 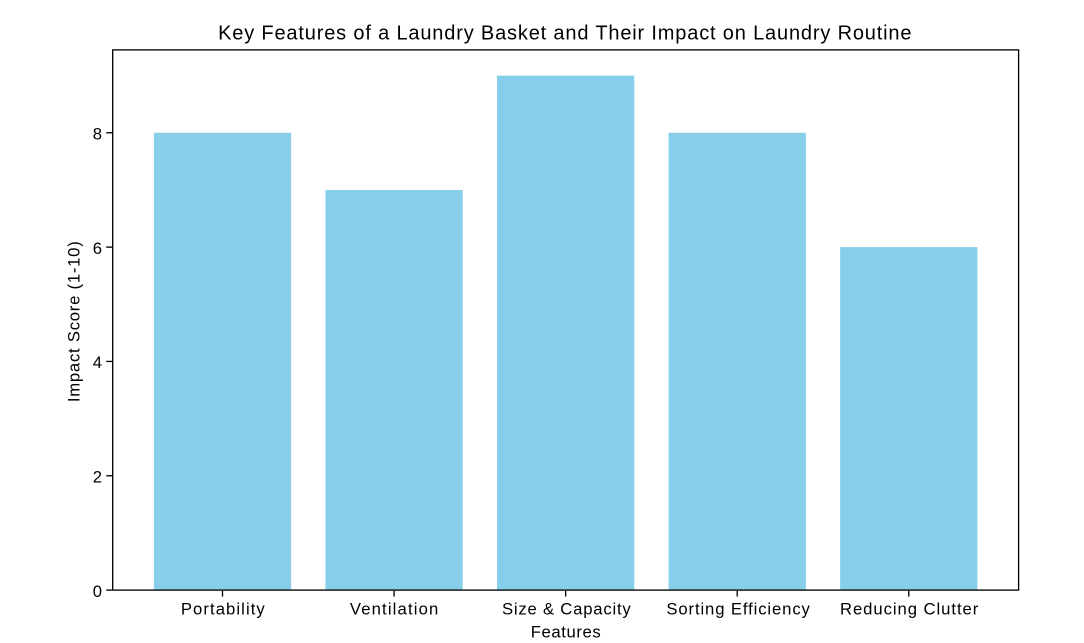 I want to click on svg-text: Features, so click(x=566, y=631).